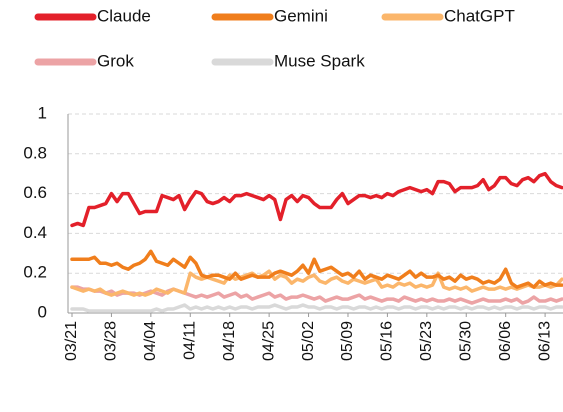  What do you see at coordinates (71, 341) in the screenshot?
I see `x-tick-label: 03/21` at bounding box center [71, 341].